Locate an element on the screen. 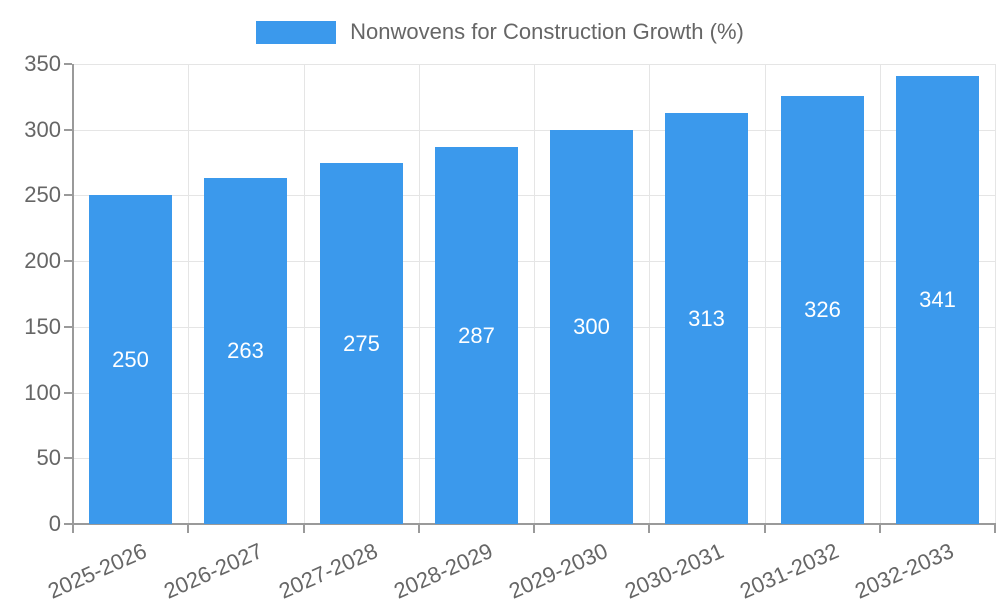 The height and width of the screenshot is (600, 1000). bar-value-label: 341 is located at coordinates (937, 299).